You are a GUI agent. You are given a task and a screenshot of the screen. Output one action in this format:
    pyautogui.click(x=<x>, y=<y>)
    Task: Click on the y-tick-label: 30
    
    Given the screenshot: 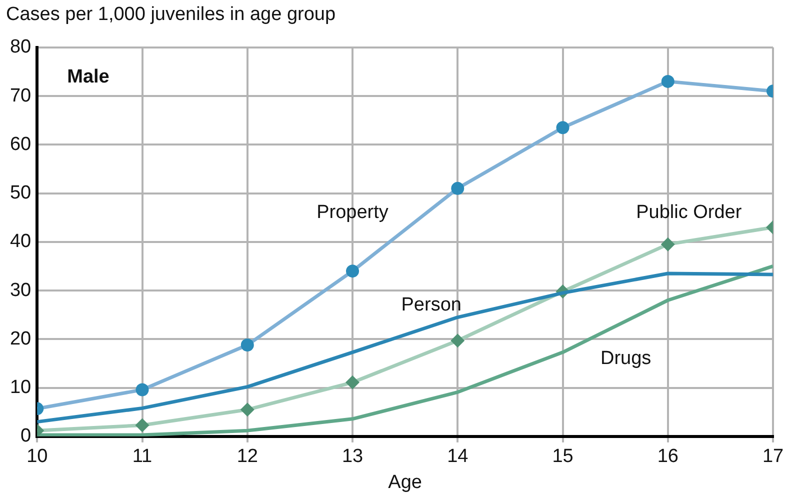 What is the action you would take?
    pyautogui.click(x=21, y=290)
    